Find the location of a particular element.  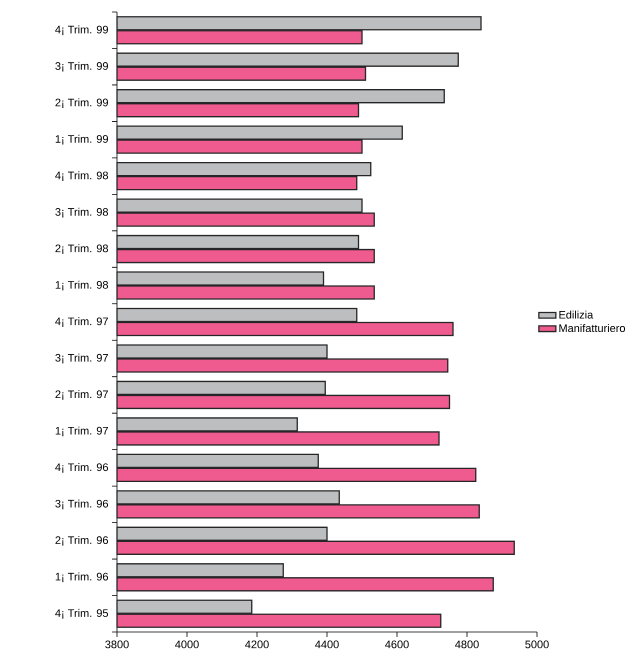

x-tick-label: 4400 is located at coordinates (327, 644).